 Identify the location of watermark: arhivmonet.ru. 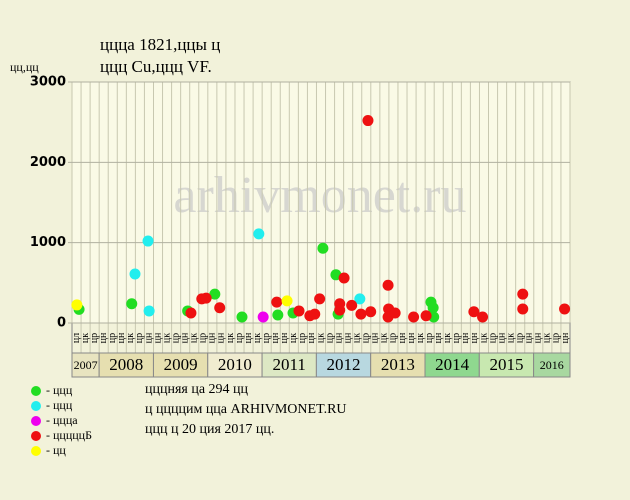
(319, 195).